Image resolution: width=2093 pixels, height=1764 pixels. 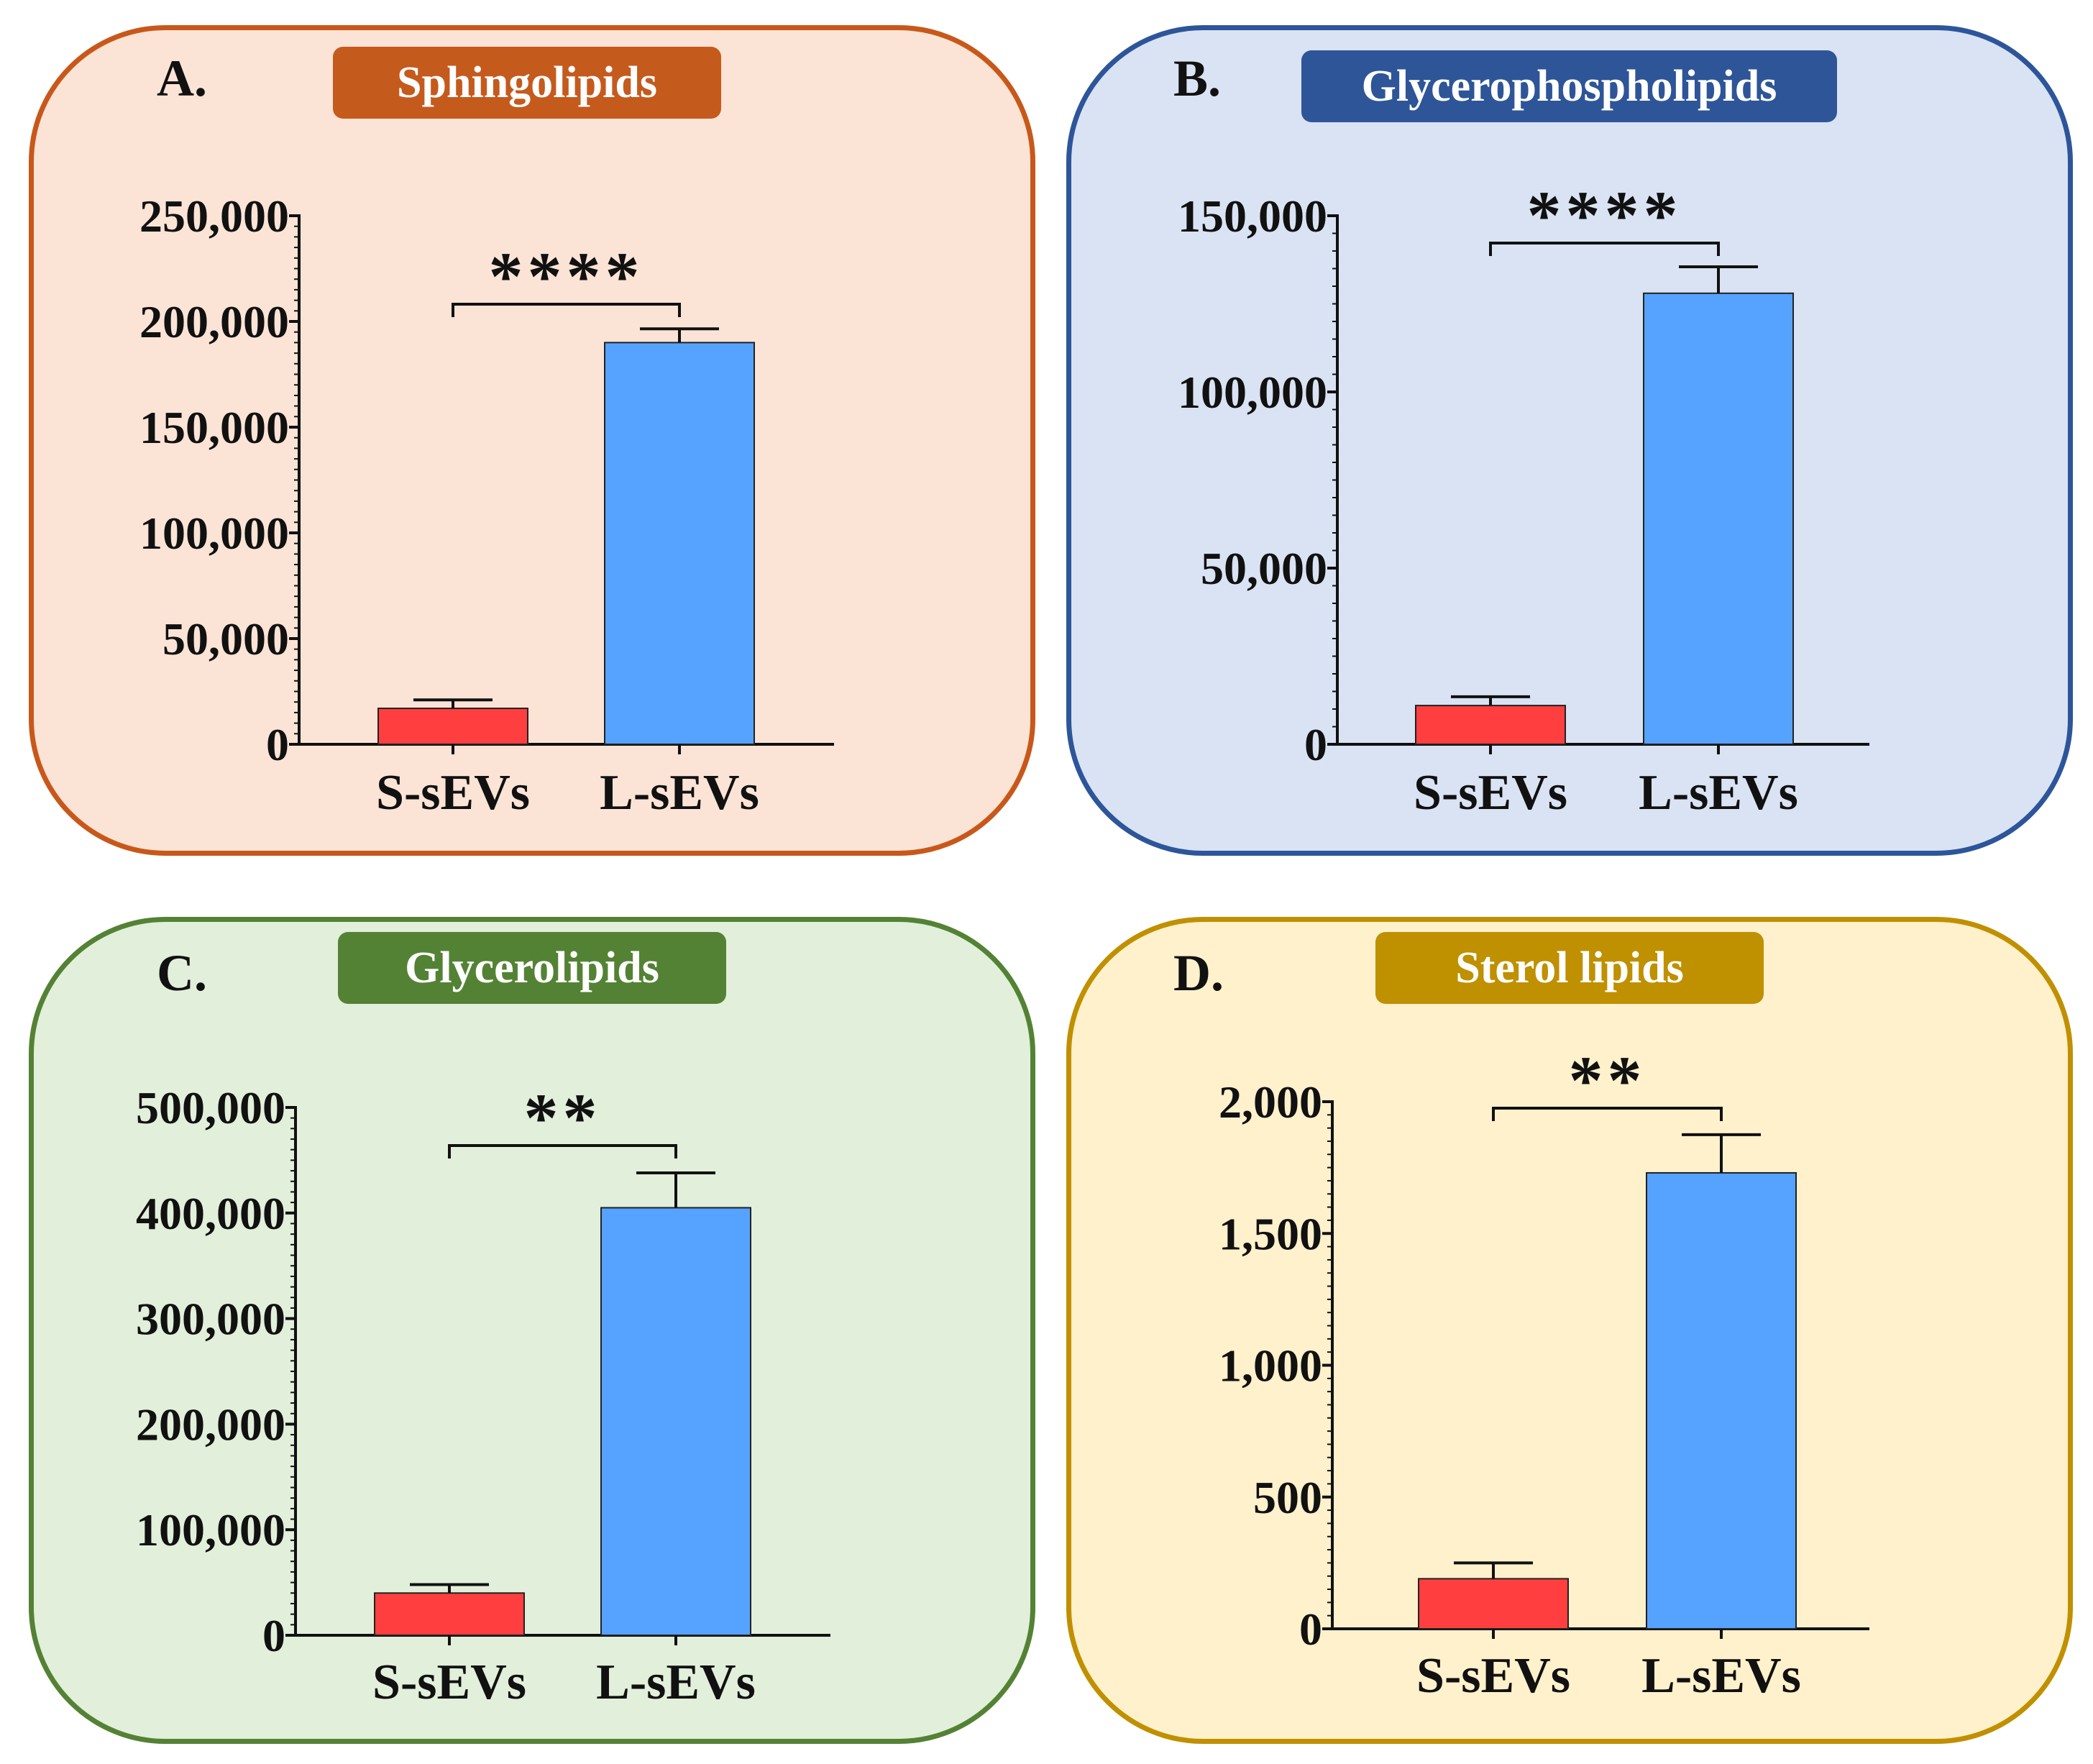 I want to click on y-tick-label: 400,000, so click(x=210, y=1213).